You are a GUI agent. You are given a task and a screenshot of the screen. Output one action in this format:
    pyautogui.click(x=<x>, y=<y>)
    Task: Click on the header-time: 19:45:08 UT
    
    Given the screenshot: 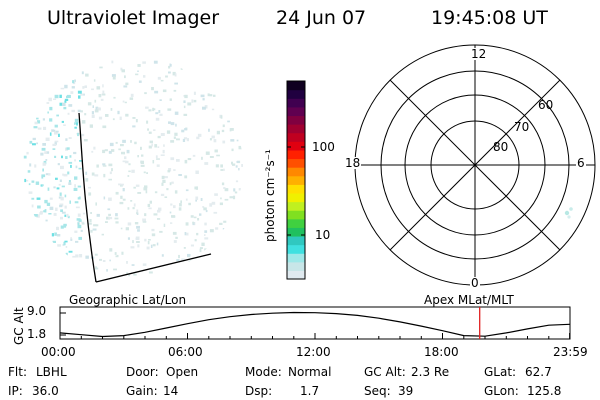 What is the action you would take?
    pyautogui.click(x=489, y=18)
    